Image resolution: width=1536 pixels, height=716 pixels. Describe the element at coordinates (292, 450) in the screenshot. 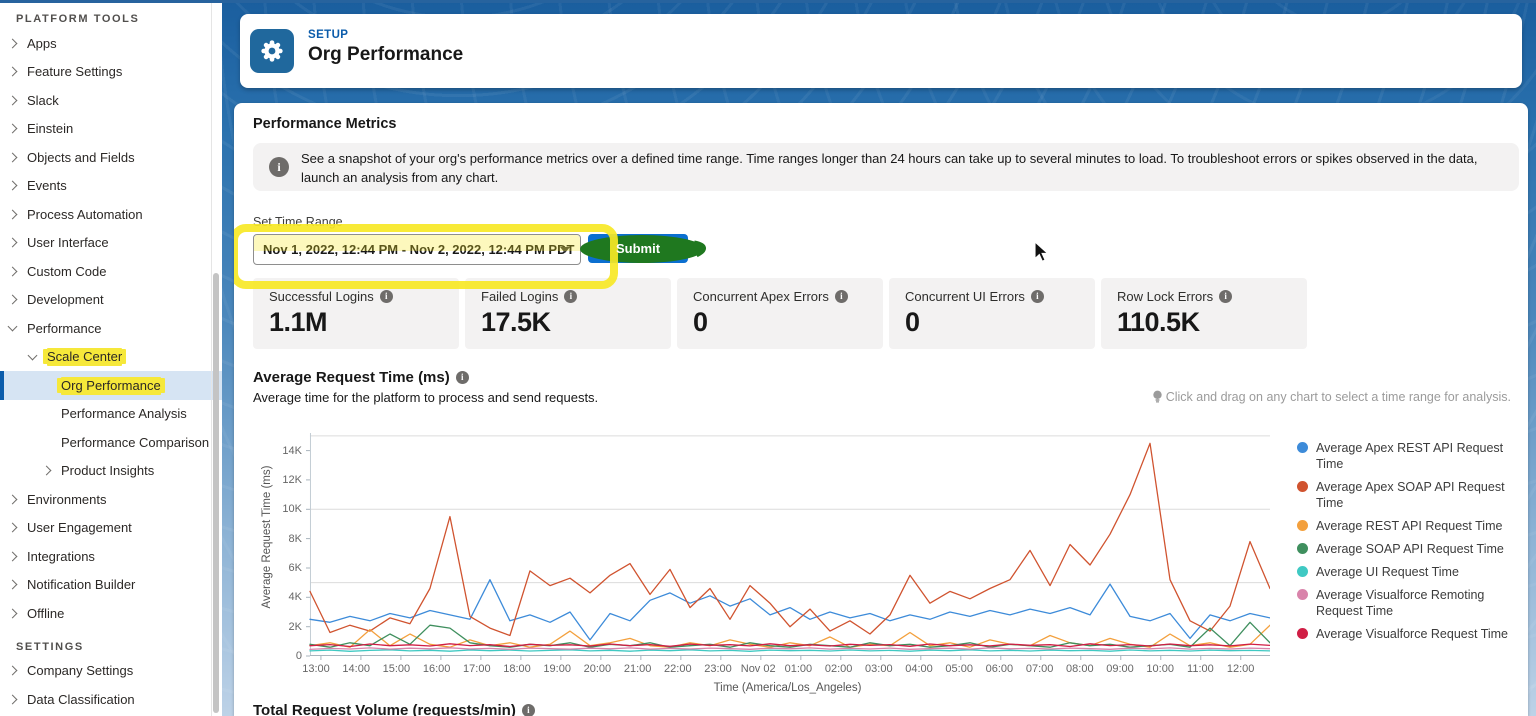

I see `y-tick-14K: 14K` at that location.